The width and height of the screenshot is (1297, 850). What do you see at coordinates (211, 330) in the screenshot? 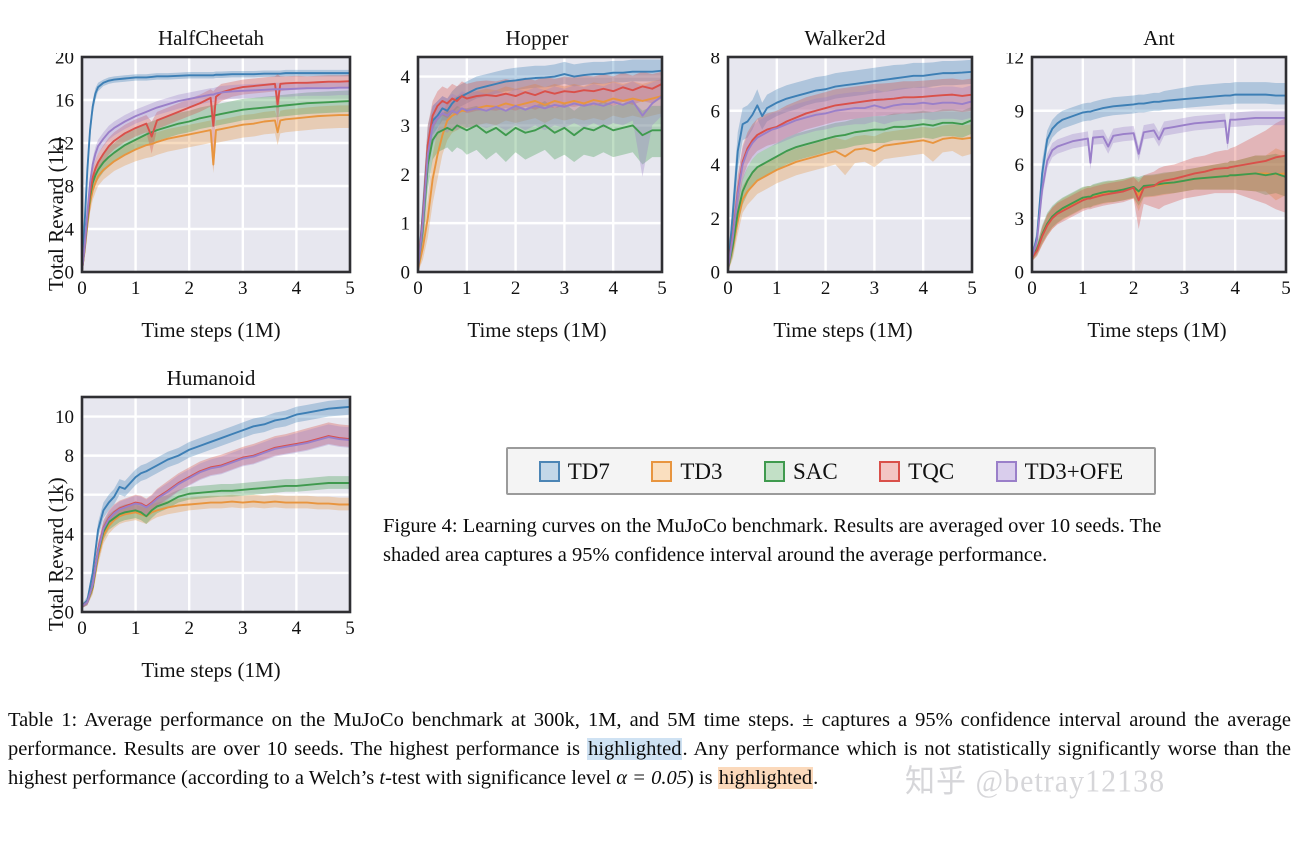
I see `x-axis-label-halfcheetah: Time steps (1M)` at bounding box center [211, 330].